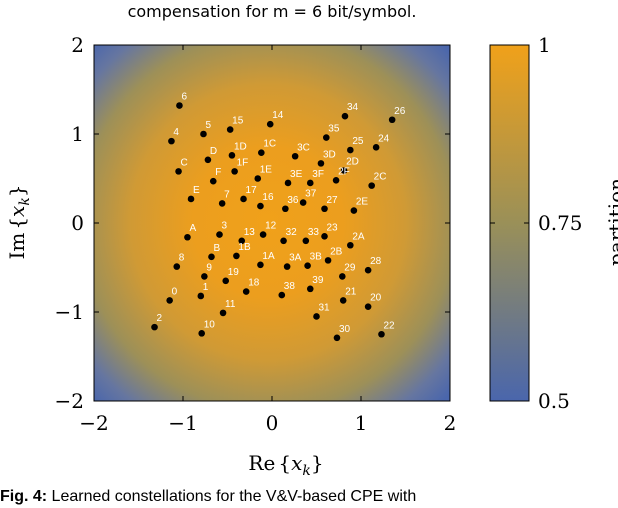  I want to click on point-2D, so click(344, 170).